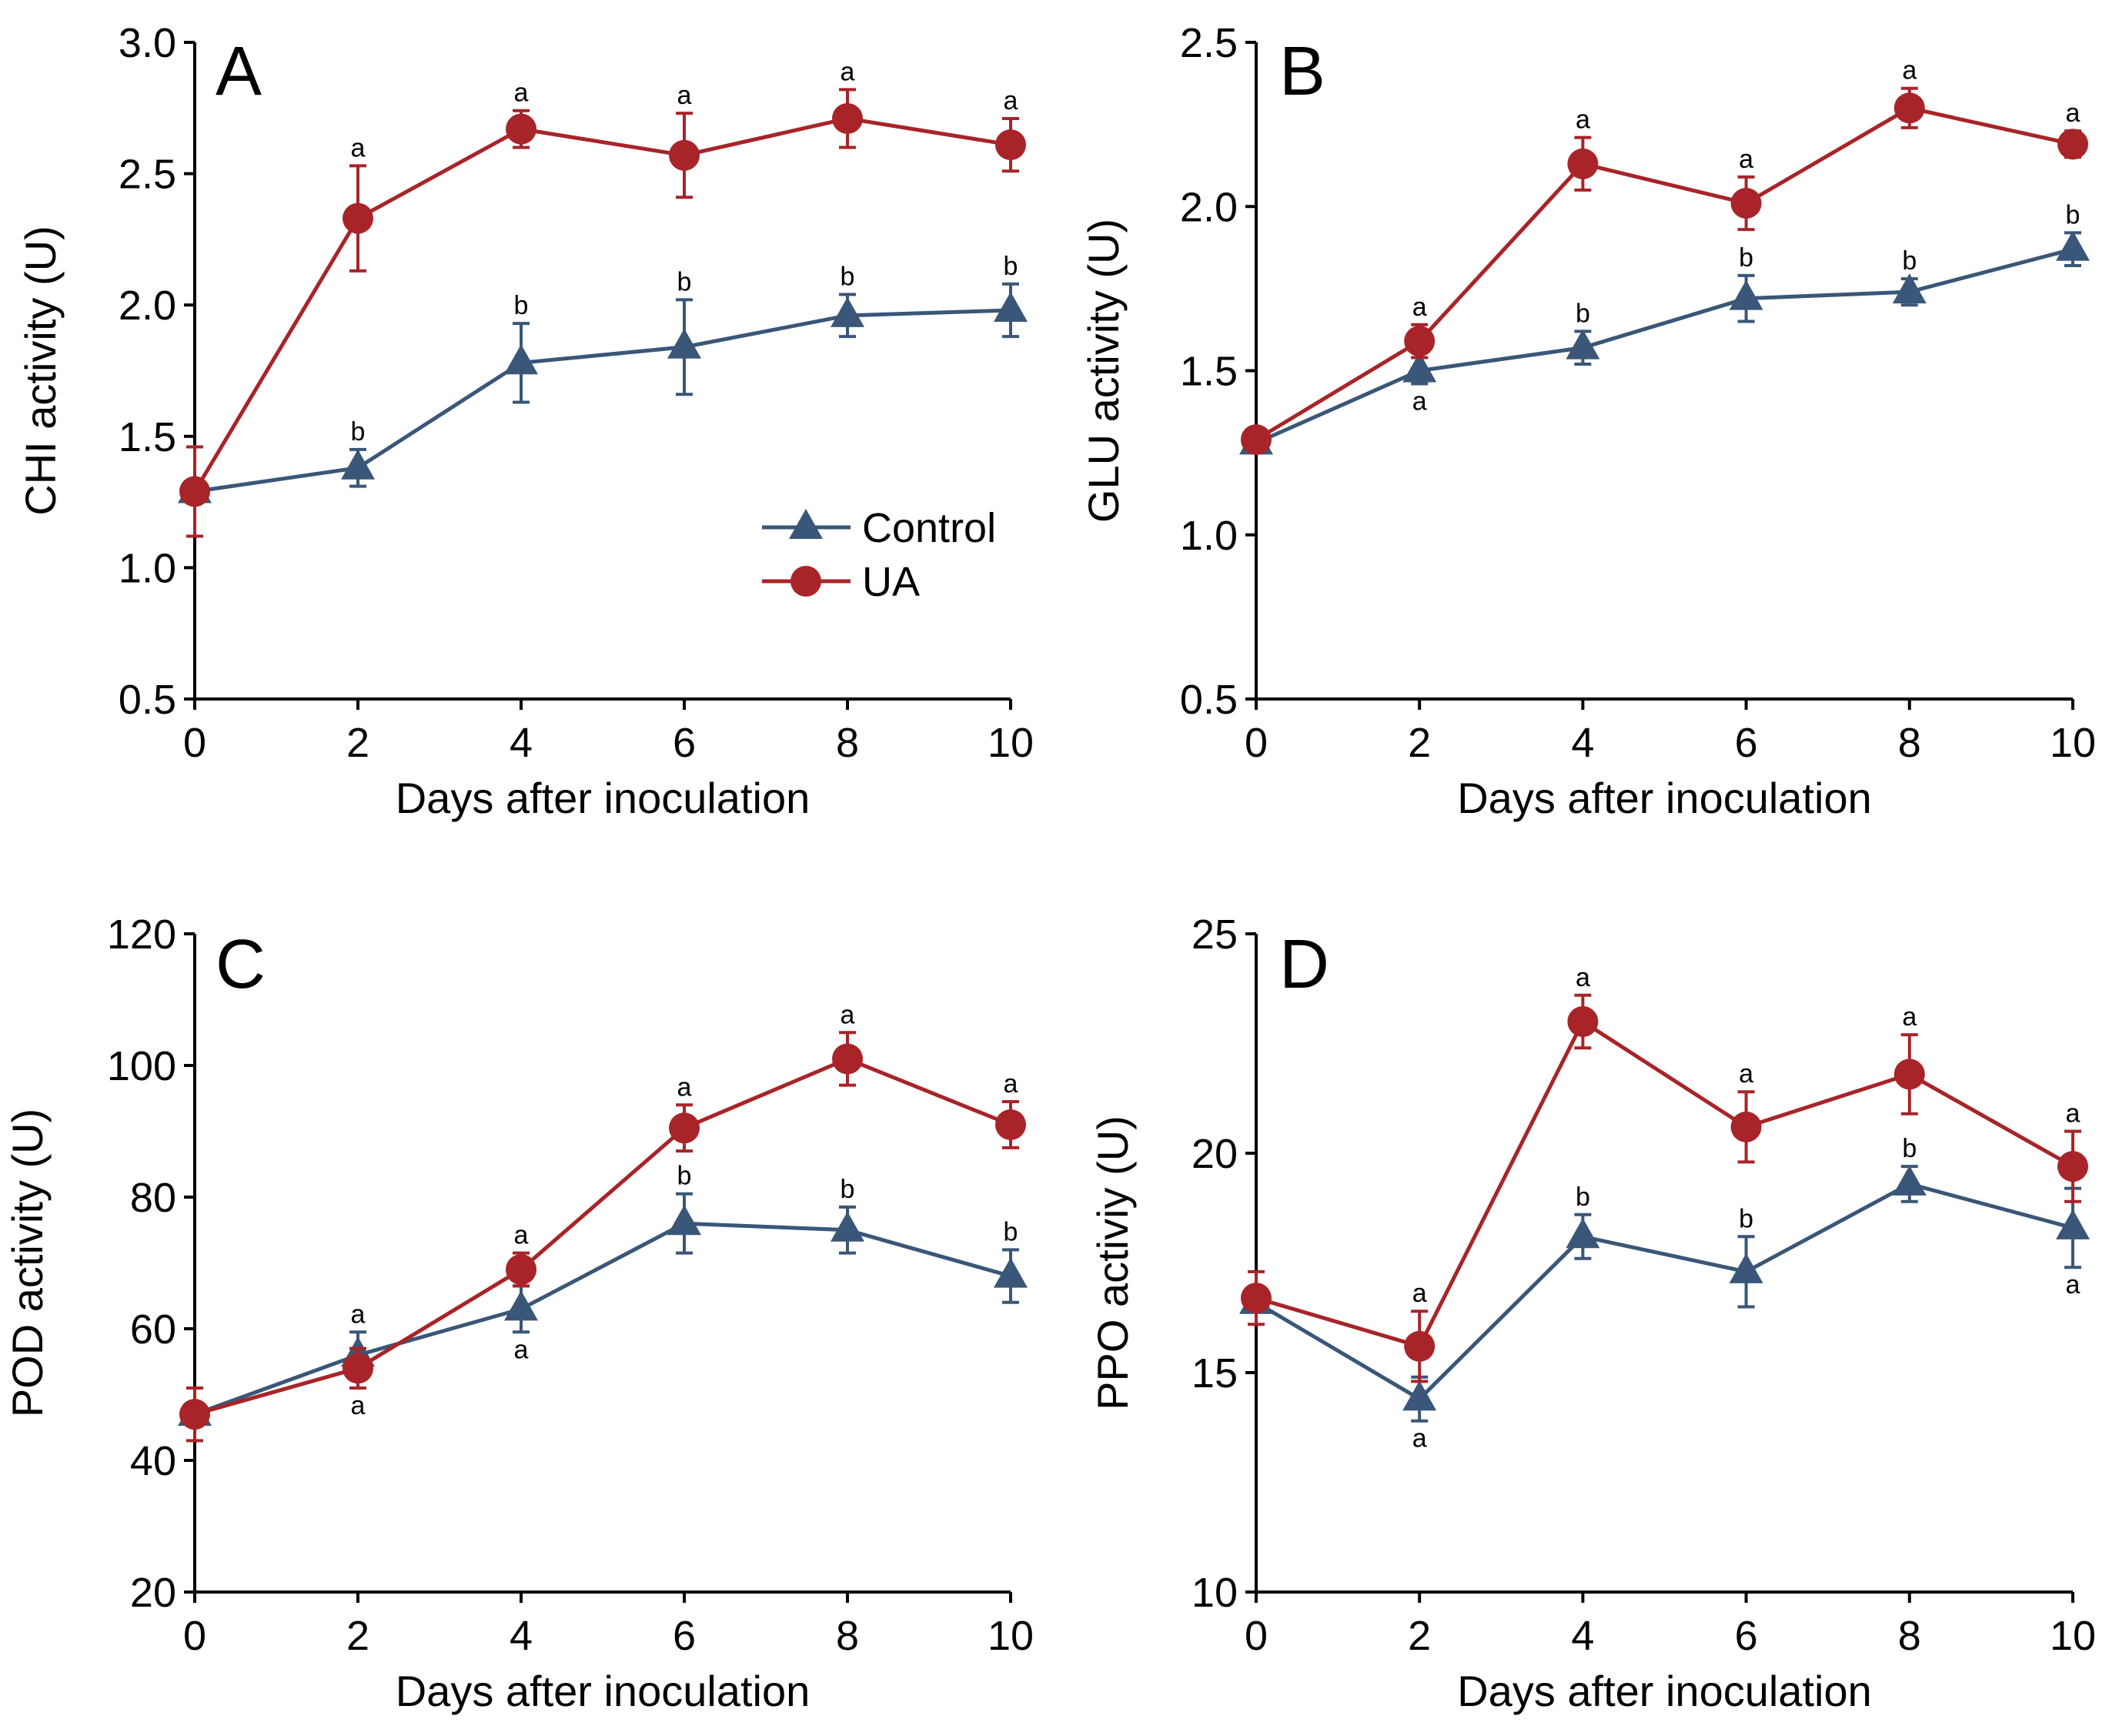  What do you see at coordinates (841, 582) in the screenshot?
I see `legend-item-ua: UA` at bounding box center [841, 582].